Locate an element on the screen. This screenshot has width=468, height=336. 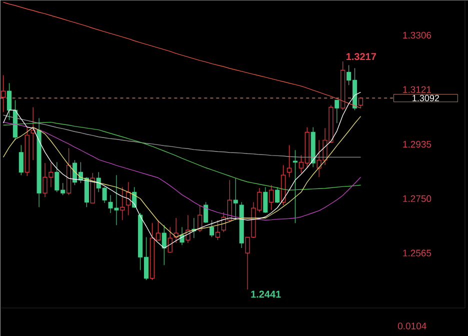
y-tick-label: 1.2935 is located at coordinates (417, 144).